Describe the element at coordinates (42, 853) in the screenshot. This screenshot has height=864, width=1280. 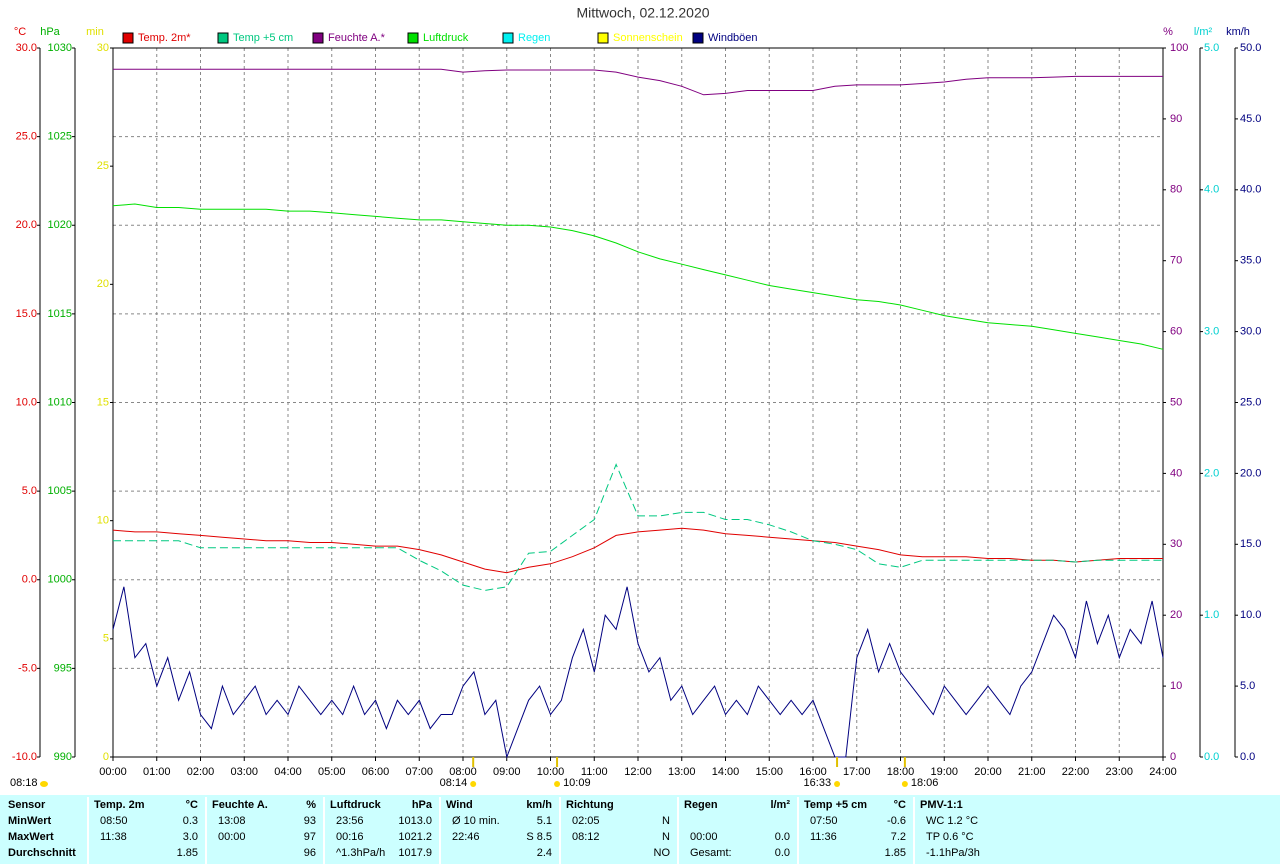
I see `row-label: Durchschnitt` at that location.